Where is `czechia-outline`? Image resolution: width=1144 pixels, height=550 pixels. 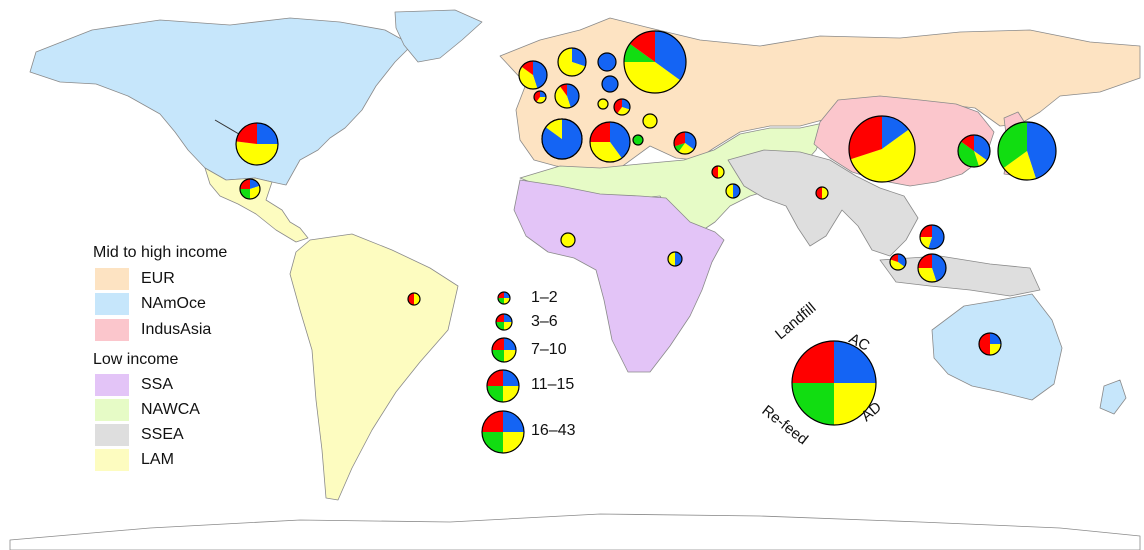
czechia-outline is located at coordinates (650, 121).